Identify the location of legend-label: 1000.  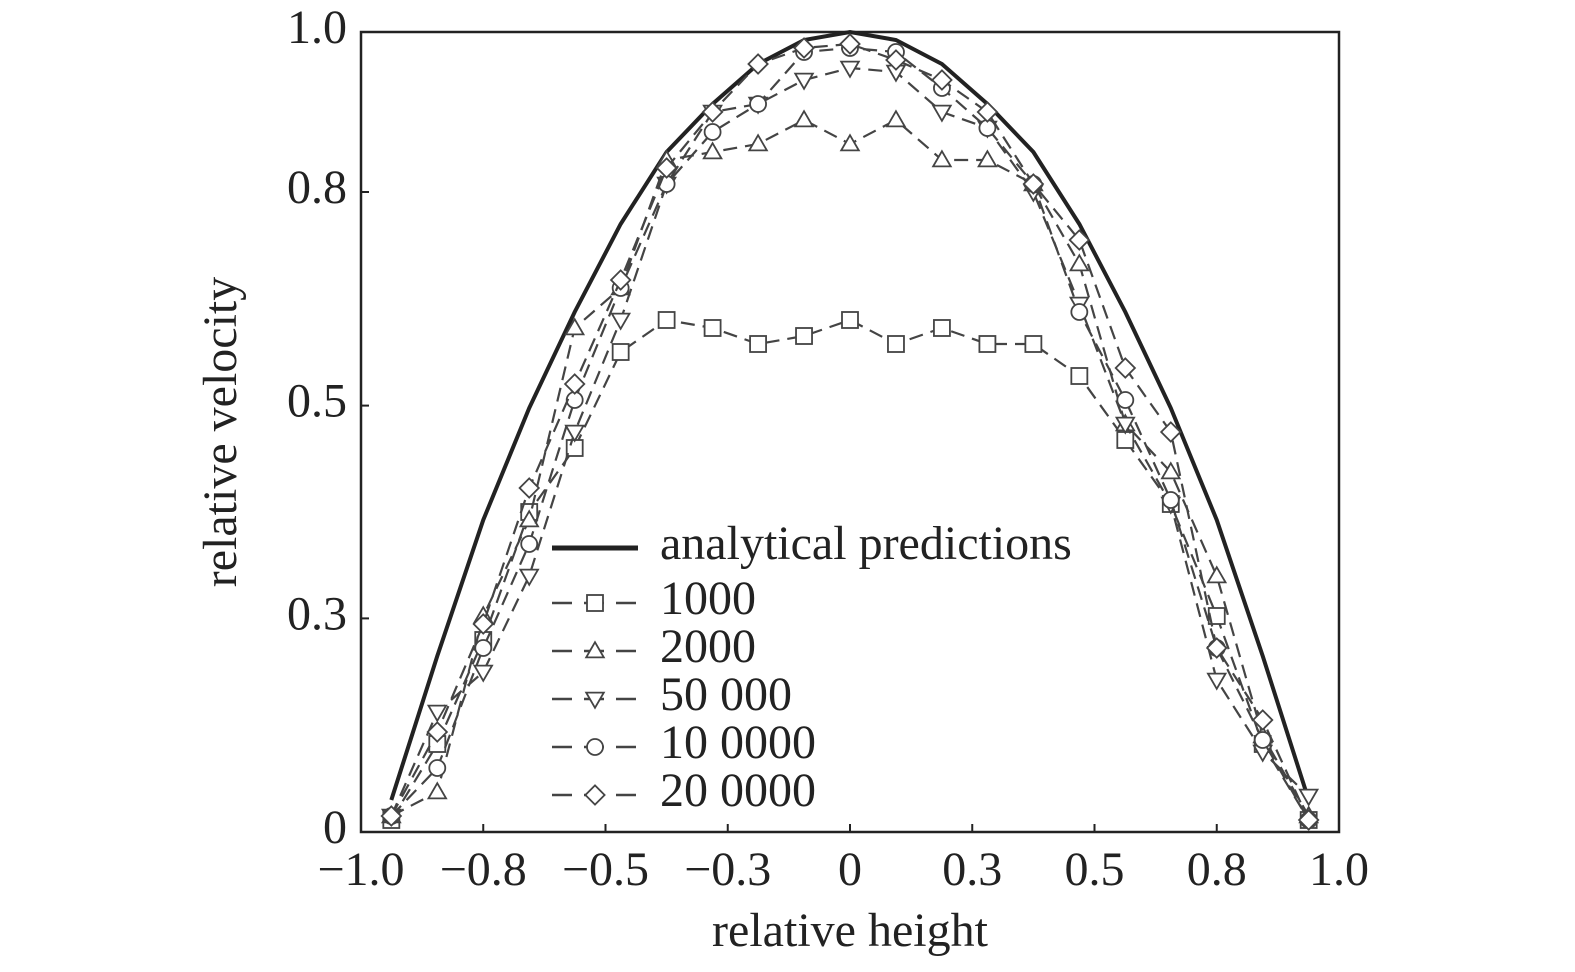
(708, 598).